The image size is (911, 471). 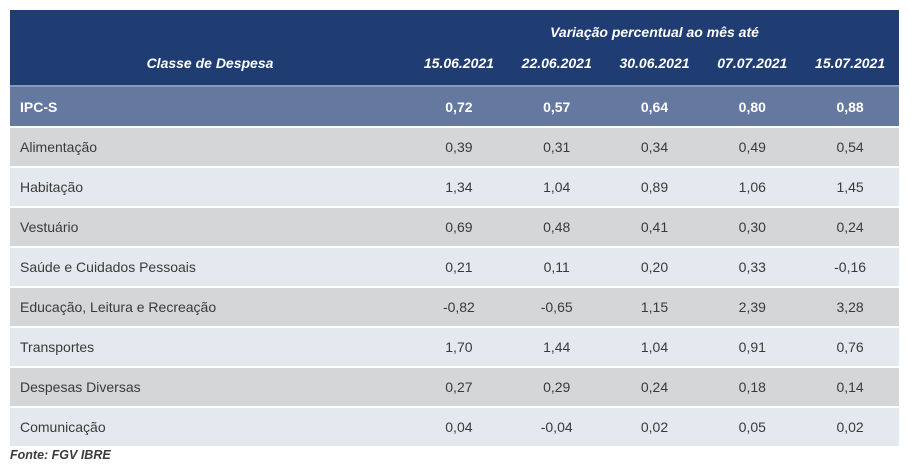 I want to click on cell-value: 0,39, so click(x=459, y=147).